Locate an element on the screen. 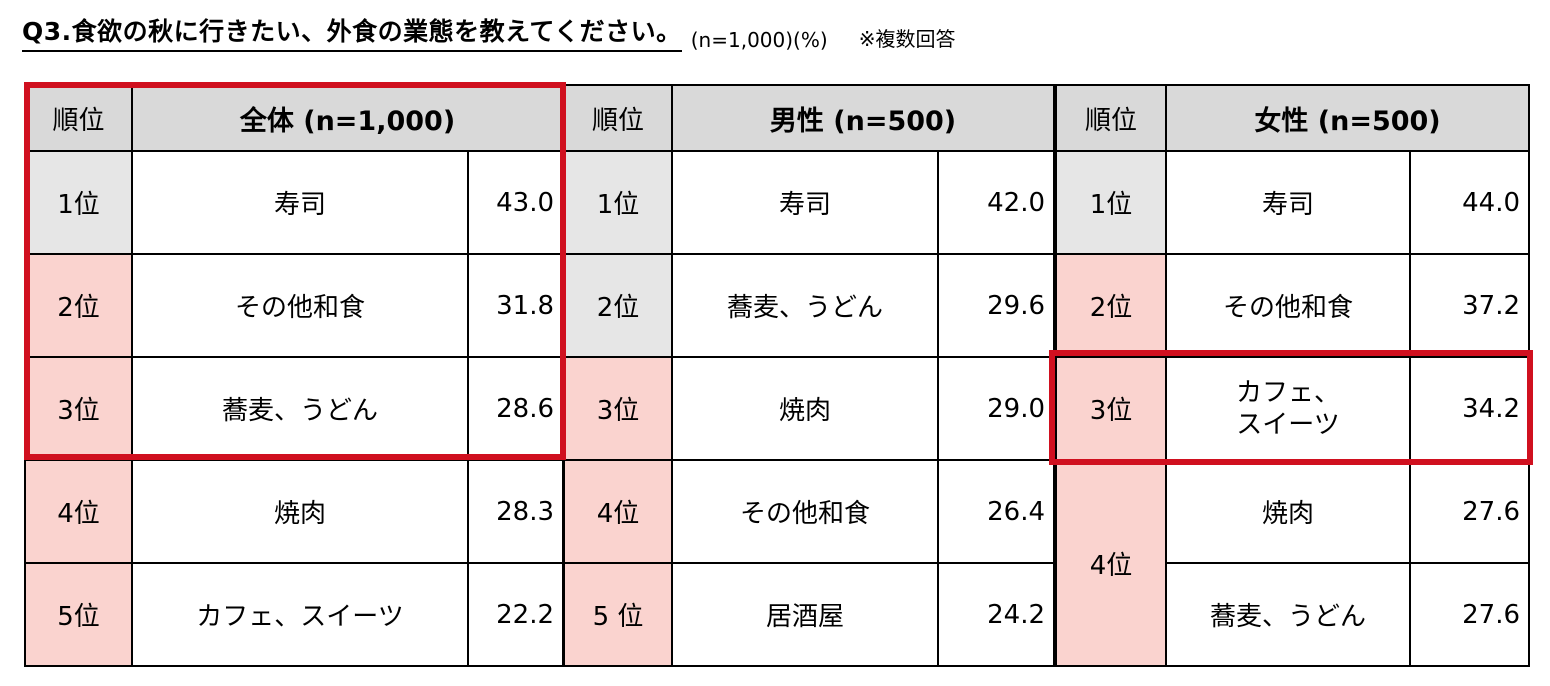  value-cell: 34.2 is located at coordinates (1469, 408).